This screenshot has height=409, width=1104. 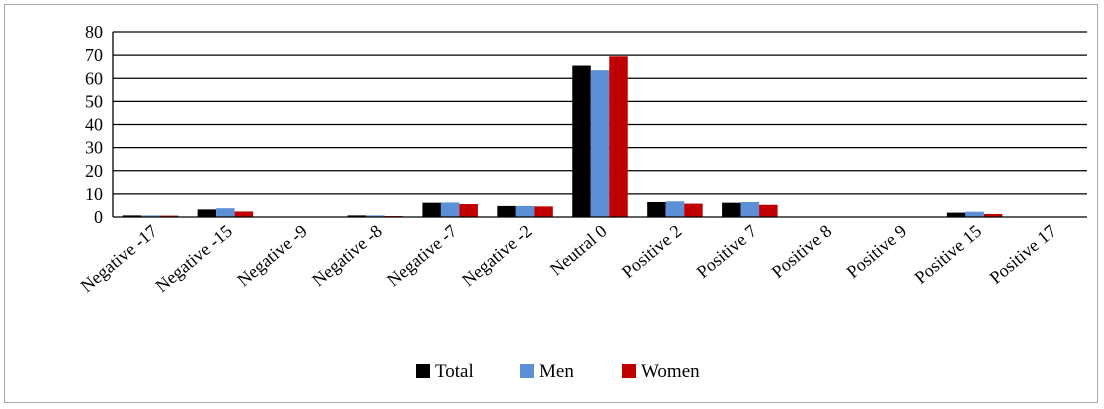 What do you see at coordinates (347, 256) in the screenshot?
I see `x-tick-label: Negative -8` at bounding box center [347, 256].